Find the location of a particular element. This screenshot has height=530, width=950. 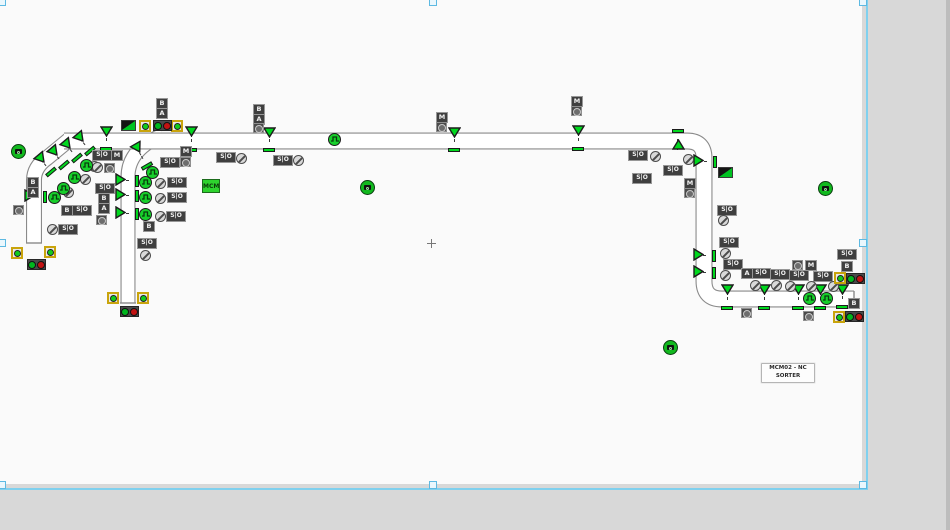

reflector-bar is located at coordinates (454, 150).